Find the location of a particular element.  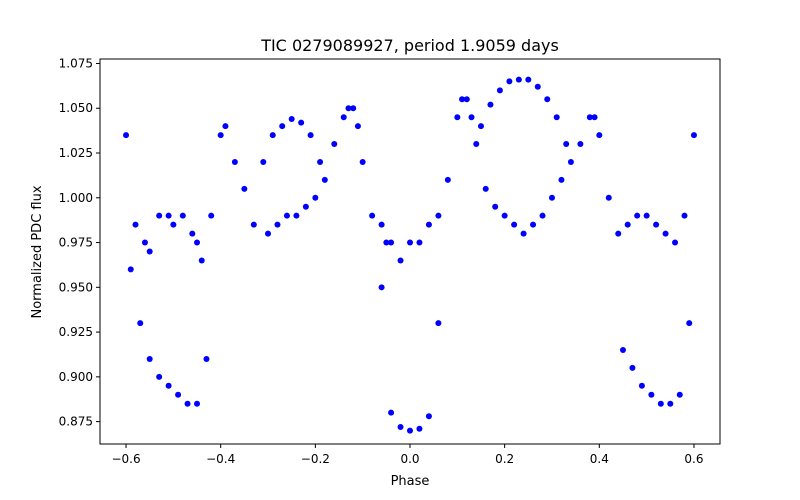

x-tick-label: 0.2 is located at coordinates (504, 459).